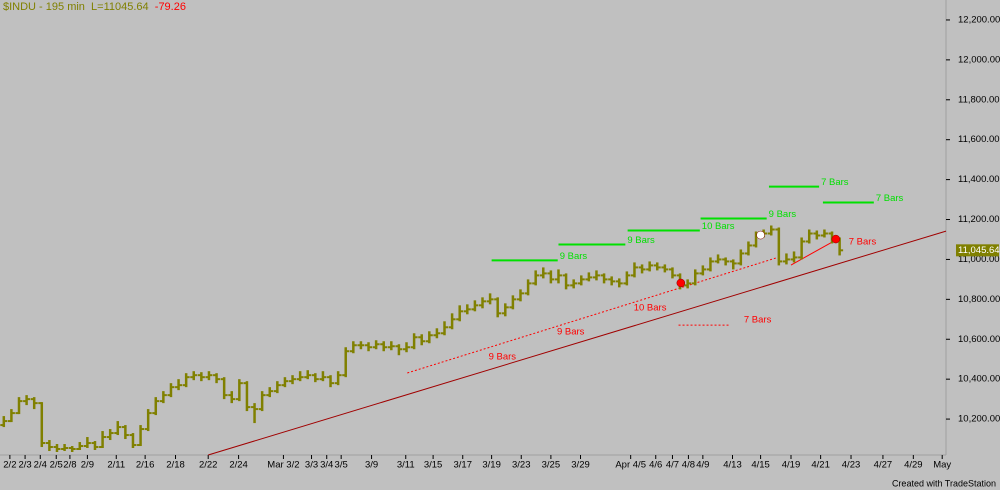 This screenshot has height=490, width=1000. What do you see at coordinates (341, 465) in the screenshot?
I see `x-tick-label: 3/5` at bounding box center [341, 465].